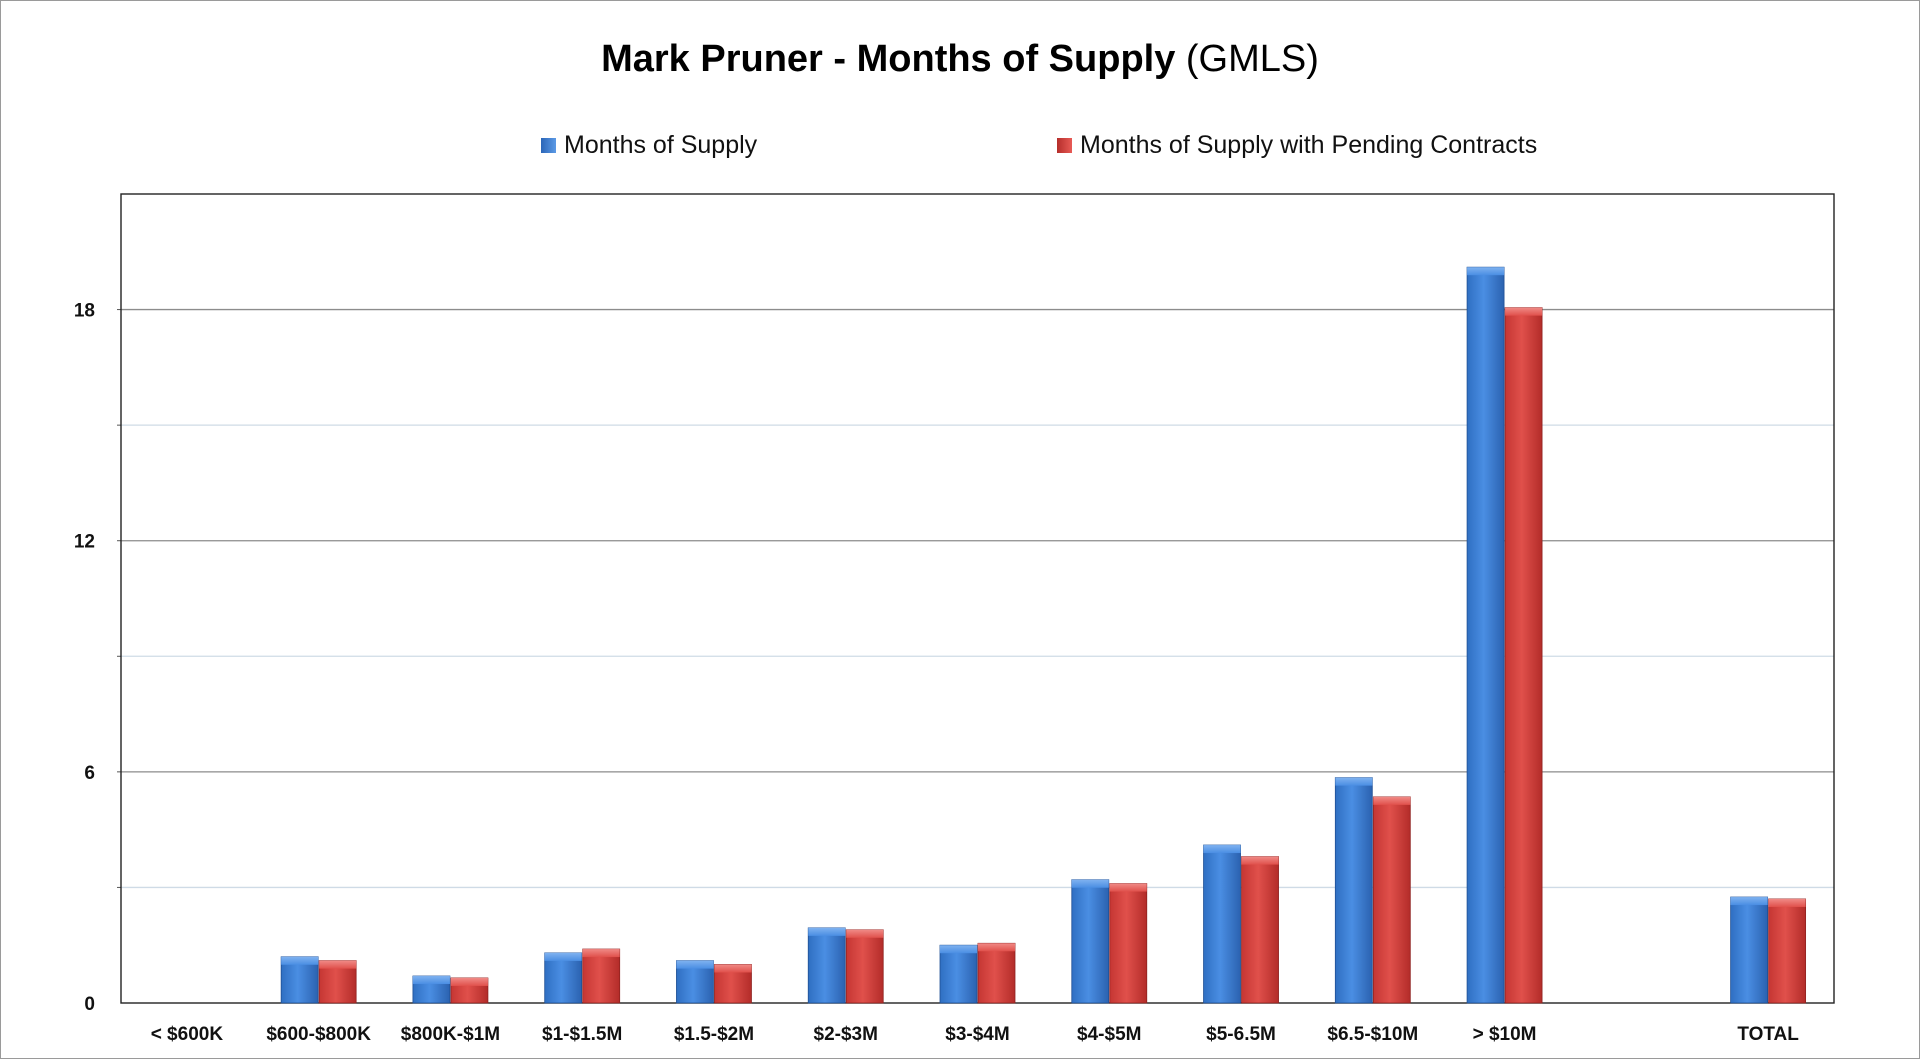  I want to click on legend-item-months-of-supply: Months of Supply, so click(649, 145).